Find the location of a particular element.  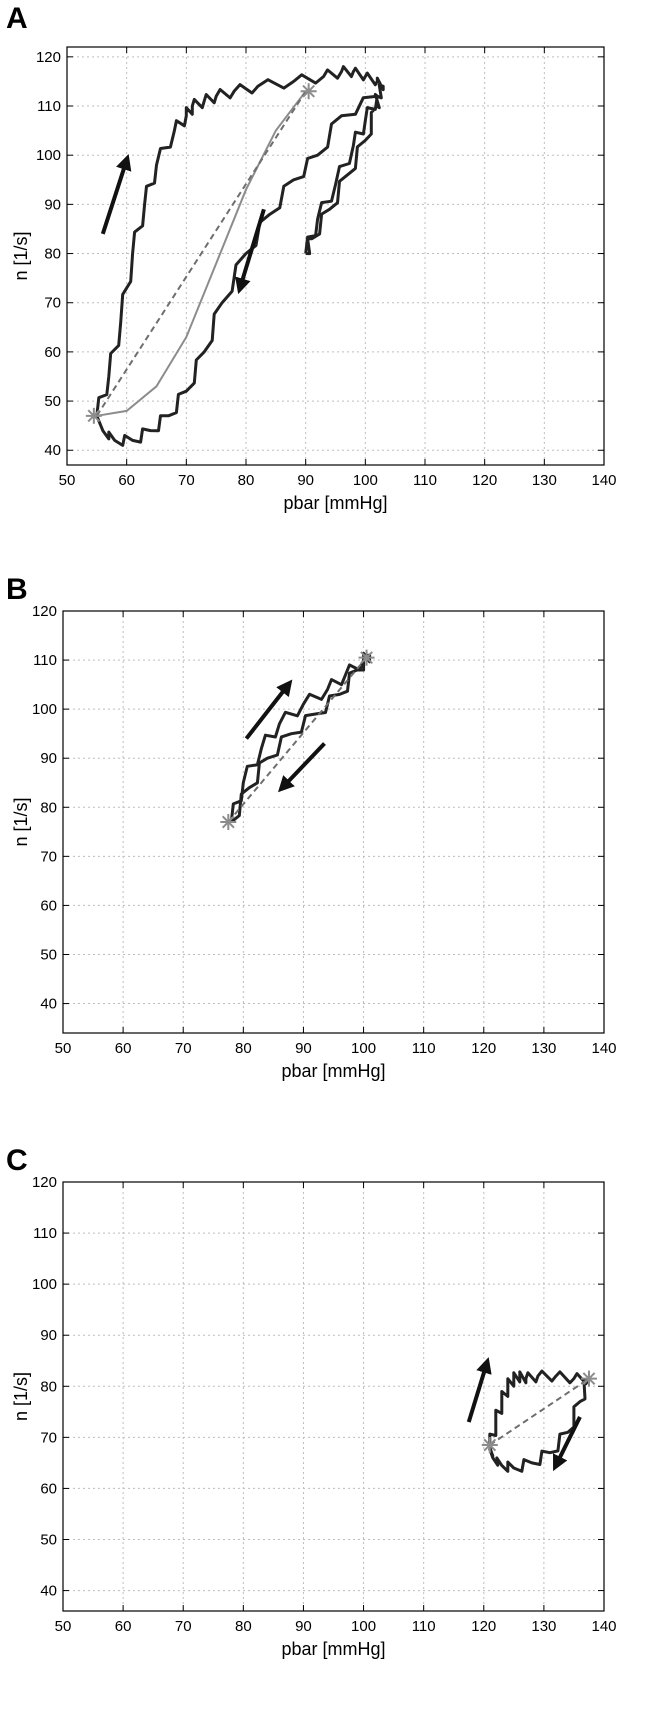

x-tick-label-c-8: 130 is located at coordinates (543, 1626).